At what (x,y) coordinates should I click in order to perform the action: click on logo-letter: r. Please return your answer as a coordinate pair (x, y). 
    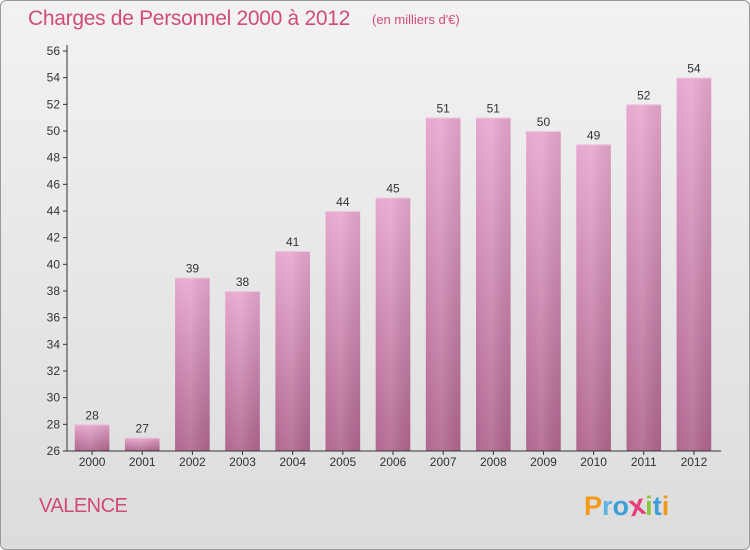
    Looking at the image, I should click on (607, 506).